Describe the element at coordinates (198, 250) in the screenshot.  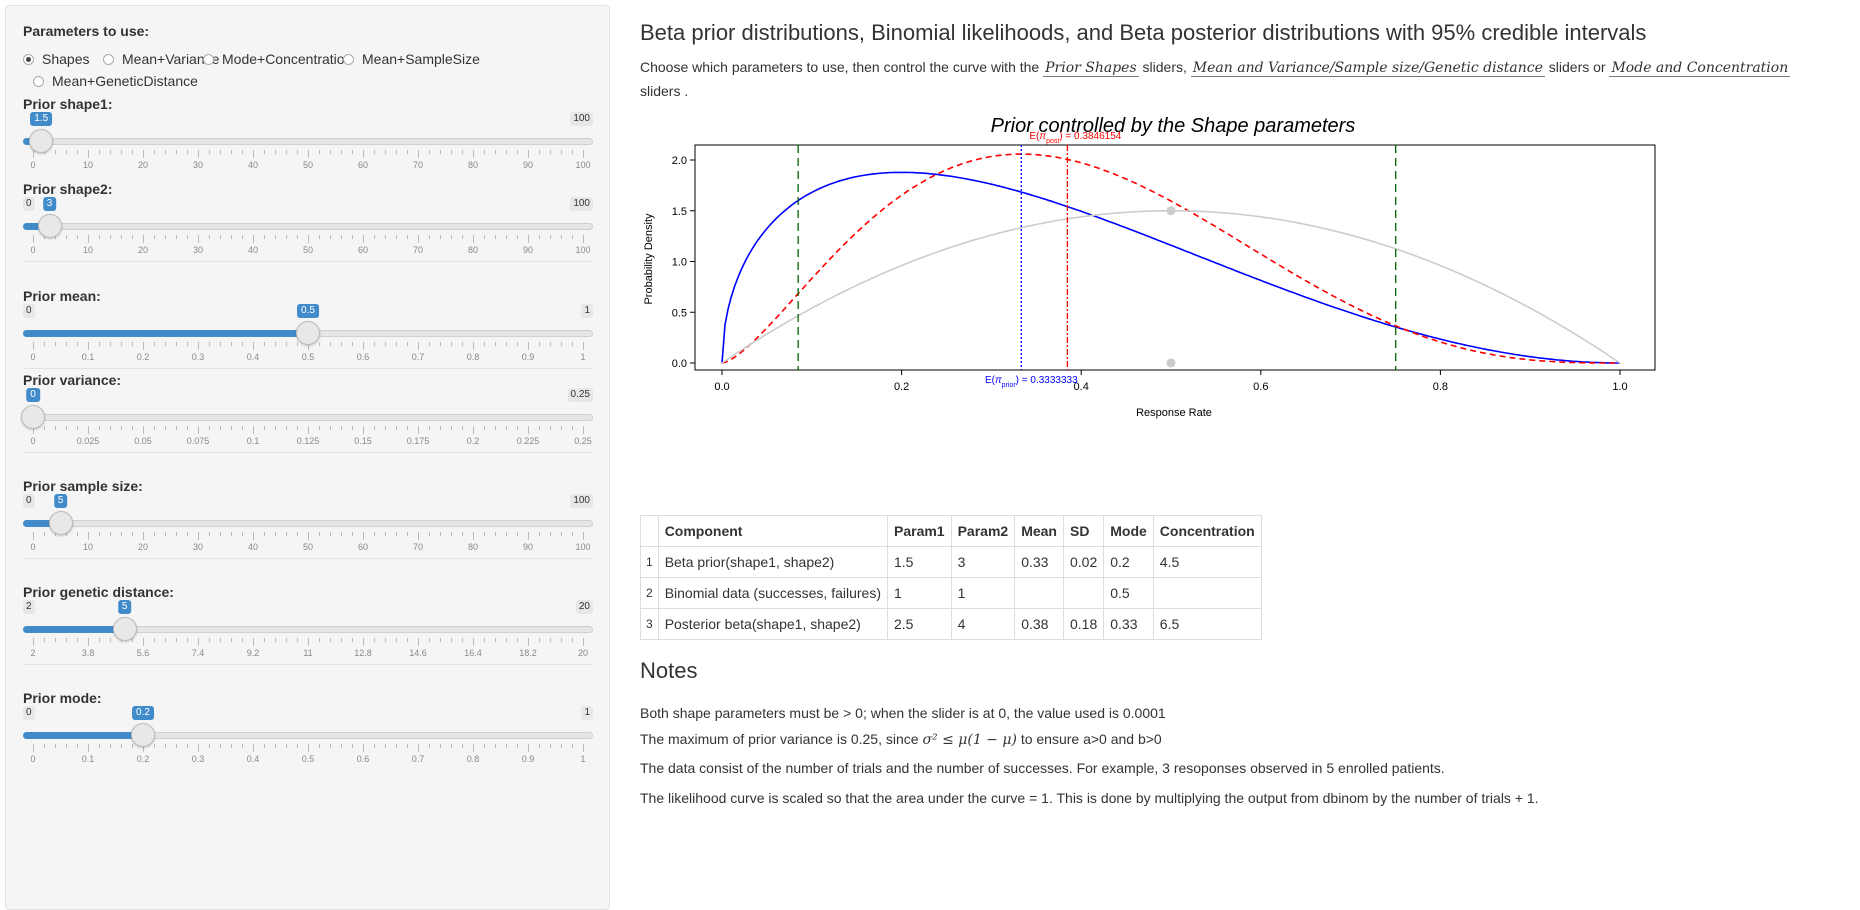
I see `slider-tick-label: 30` at that location.